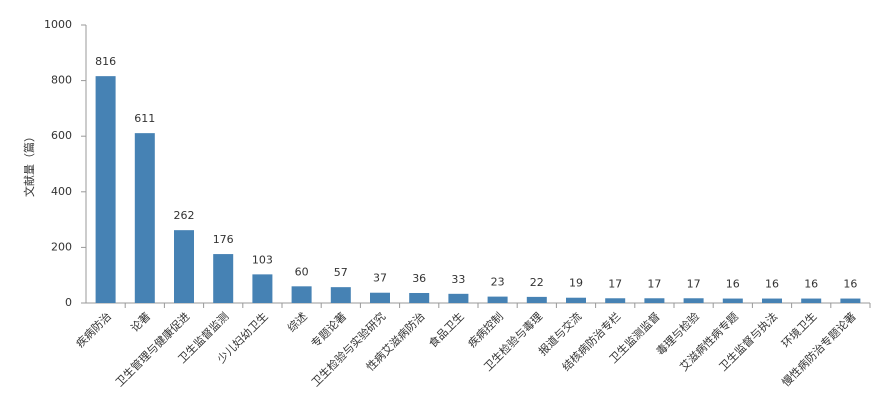 The width and height of the screenshot is (889, 407). I want to click on y-tick-label: 800, so click(61, 80).